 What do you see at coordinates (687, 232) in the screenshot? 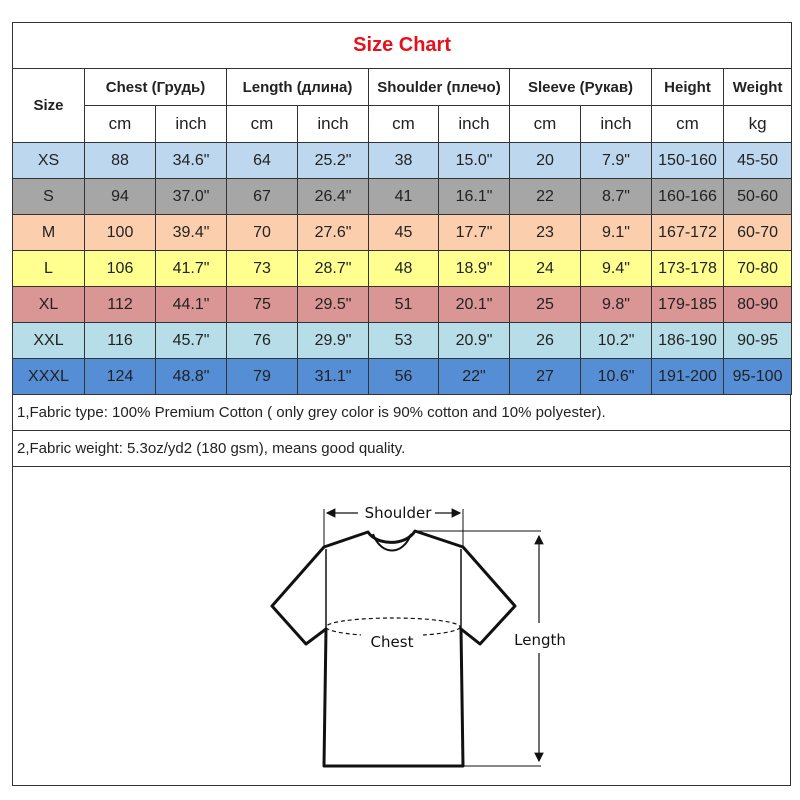
I see `value-cell: 167-172` at bounding box center [687, 232].